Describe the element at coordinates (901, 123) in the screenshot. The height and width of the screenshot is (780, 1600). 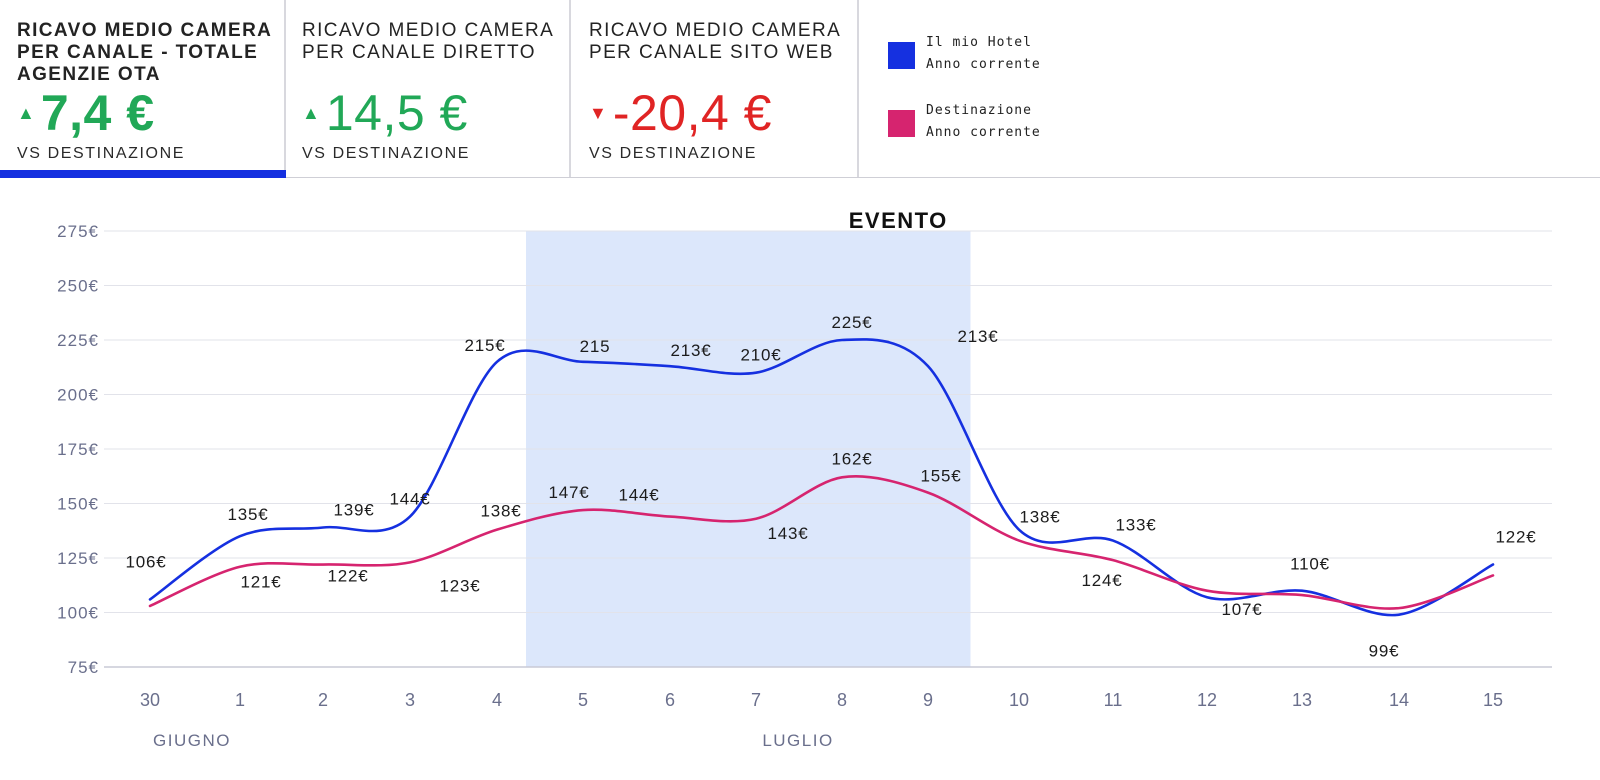
I see `legend-swatch-destination` at that location.